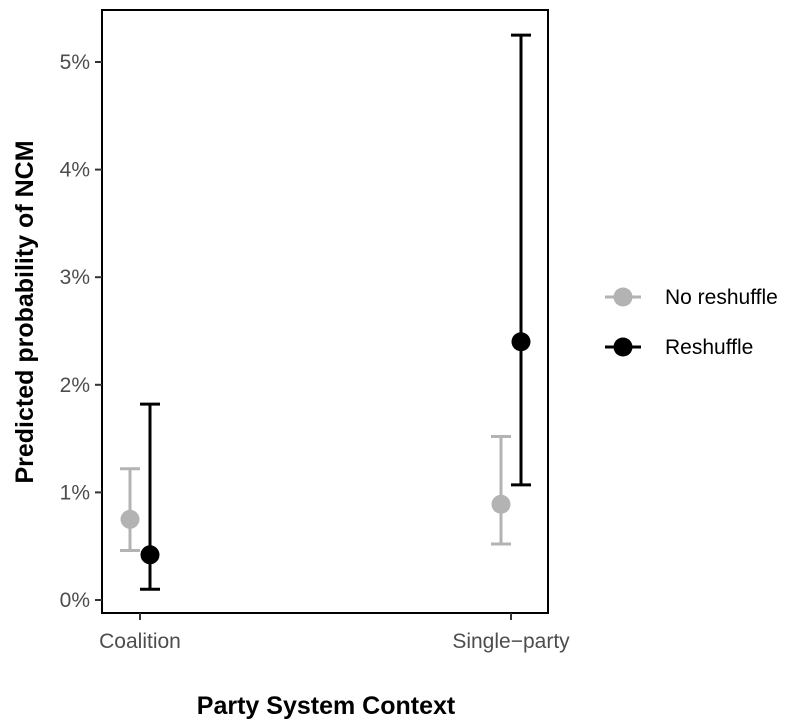 Image resolution: width=810 pixels, height=727 pixels. Describe the element at coordinates (25, 311) in the screenshot. I see `y-axis-title: Predicted probability of NCM` at that location.